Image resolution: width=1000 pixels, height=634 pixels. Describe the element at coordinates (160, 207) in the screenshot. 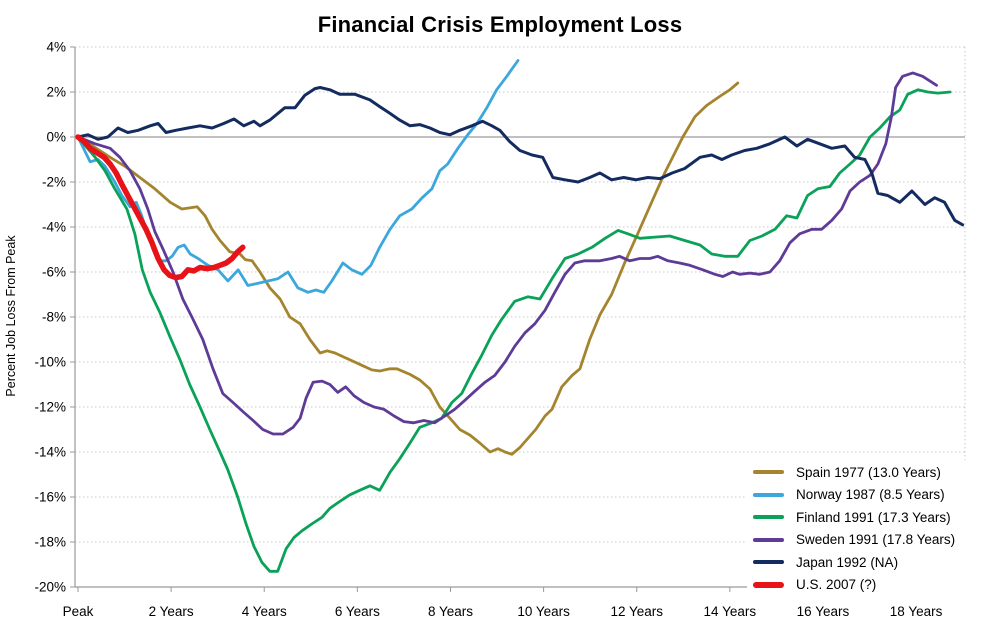

I see `series-line-us` at that location.